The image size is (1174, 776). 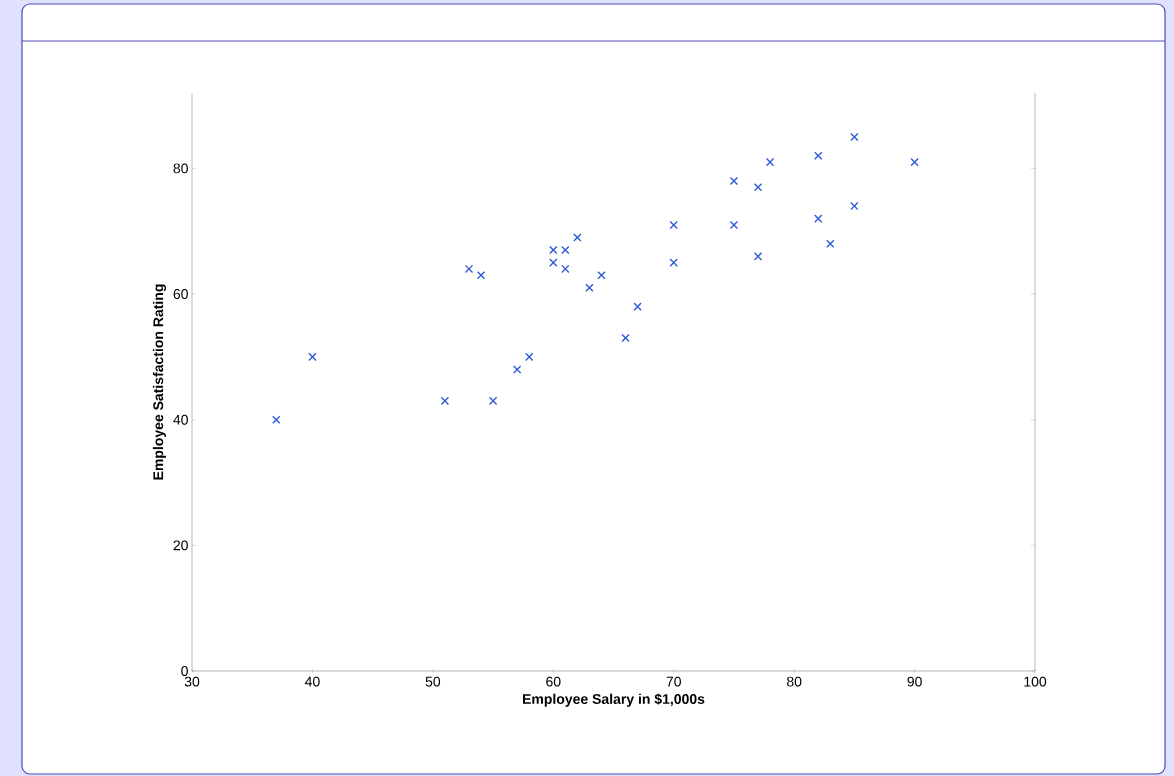 I want to click on x-tick-label: 100, so click(x=1035, y=681).